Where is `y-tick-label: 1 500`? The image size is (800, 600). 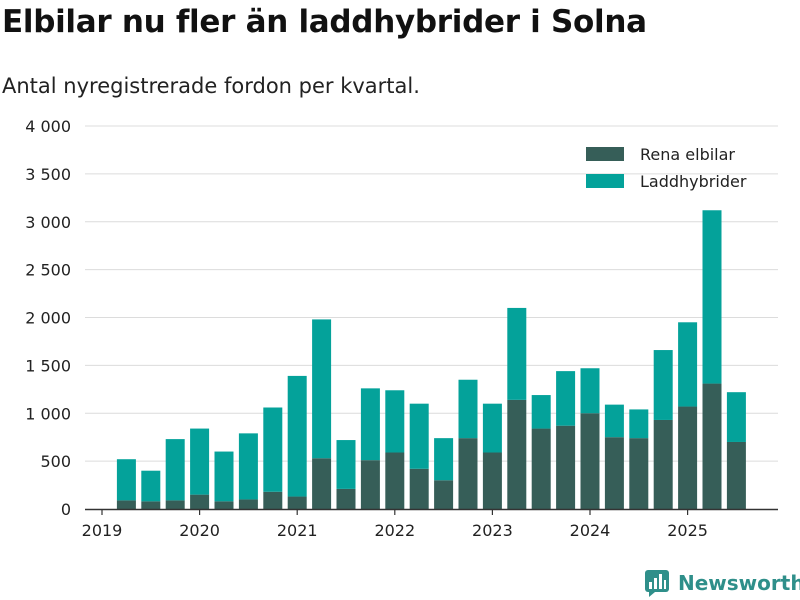 y-tick-label: 1 500 is located at coordinates (48, 365).